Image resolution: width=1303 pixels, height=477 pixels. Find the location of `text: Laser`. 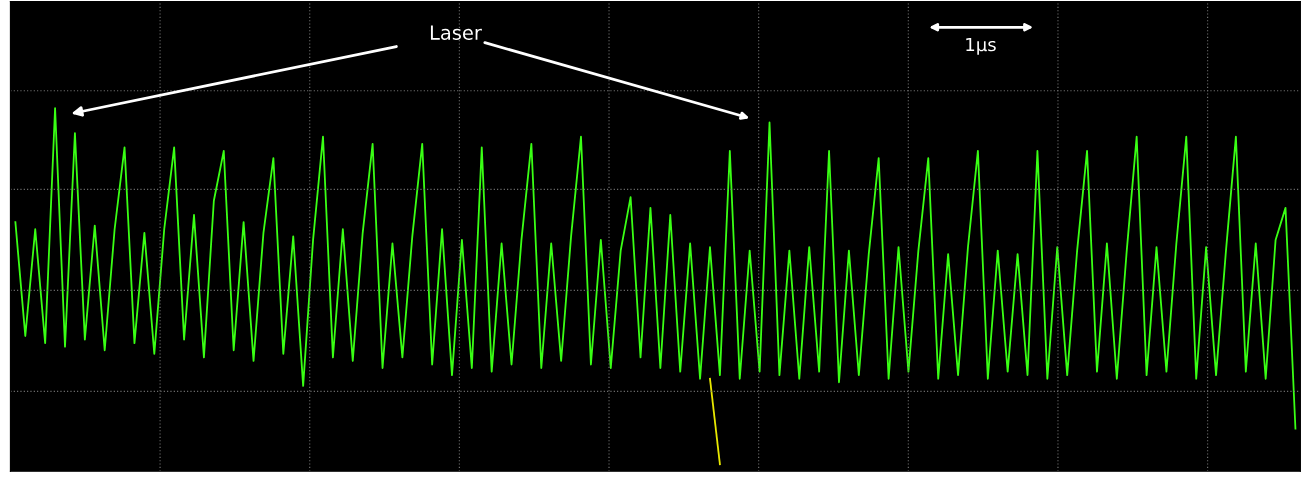

text: Laser is located at coordinates (456, 32).